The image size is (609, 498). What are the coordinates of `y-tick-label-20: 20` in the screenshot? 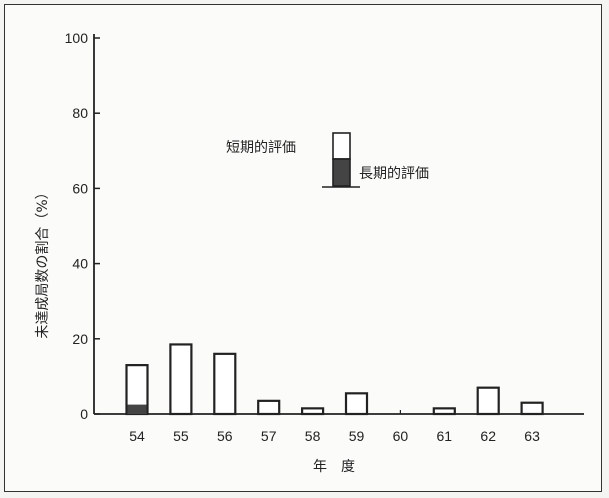 It's located at (80, 339).